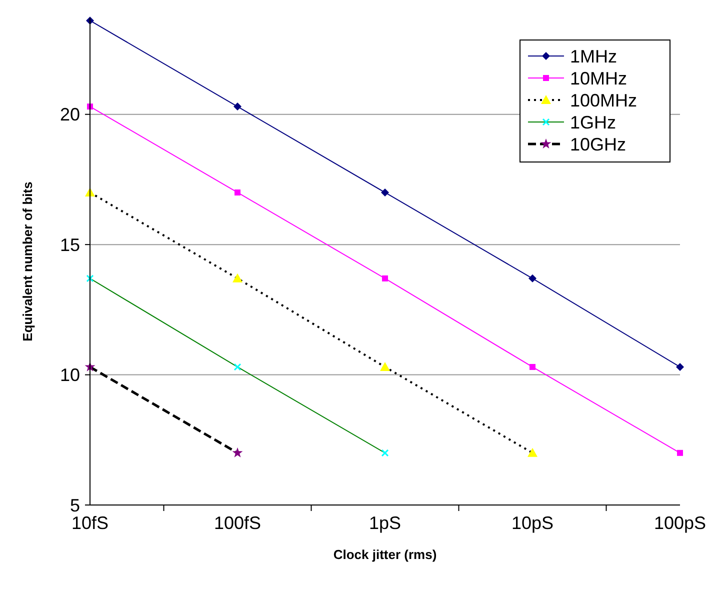  What do you see at coordinates (598, 144) in the screenshot?
I see `legend-label: 10GHz` at bounding box center [598, 144].